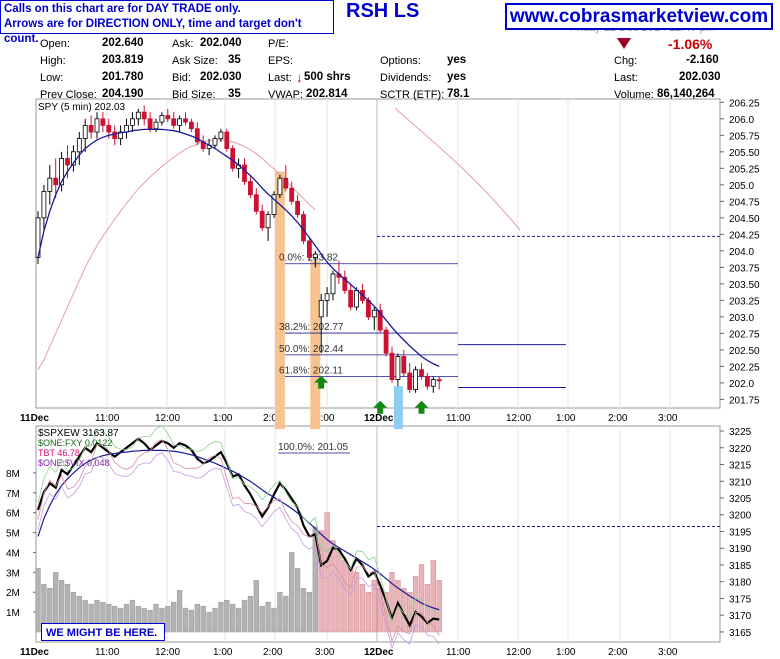 The height and width of the screenshot is (659, 780). What do you see at coordinates (68, 95) in the screenshot?
I see `prev-close-label: Prev Close:` at bounding box center [68, 95].